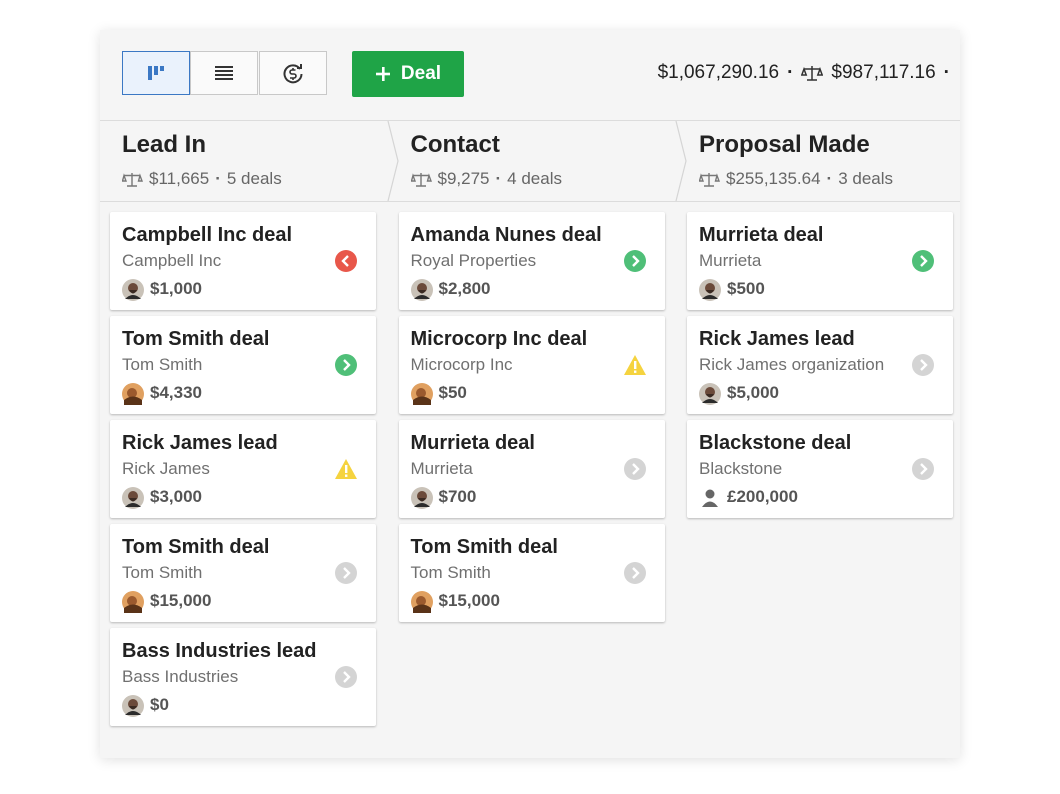 This screenshot has width=1060, height=794. I want to click on add-deal-button: Deal, so click(408, 74).